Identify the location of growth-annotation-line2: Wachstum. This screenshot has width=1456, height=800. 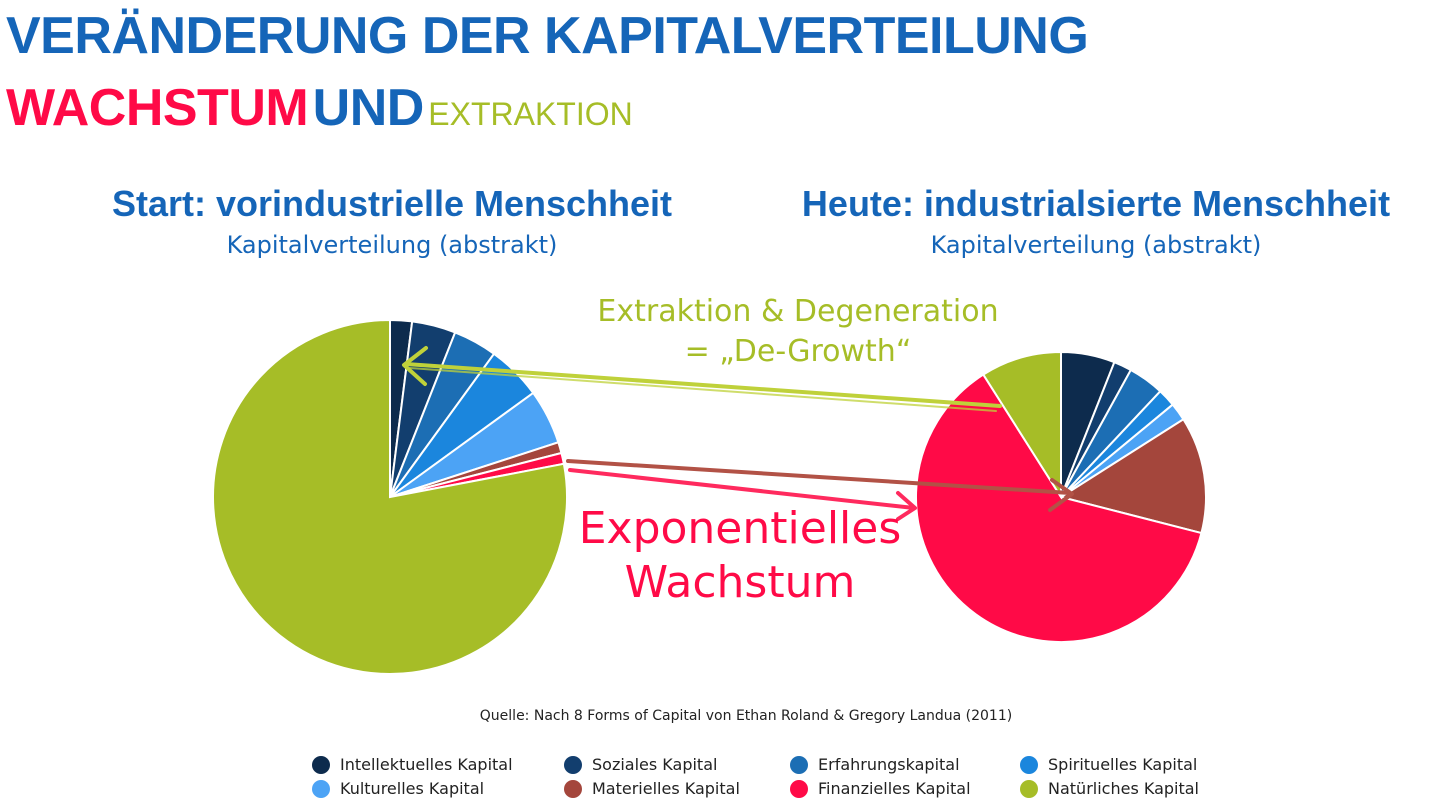
(740, 582).